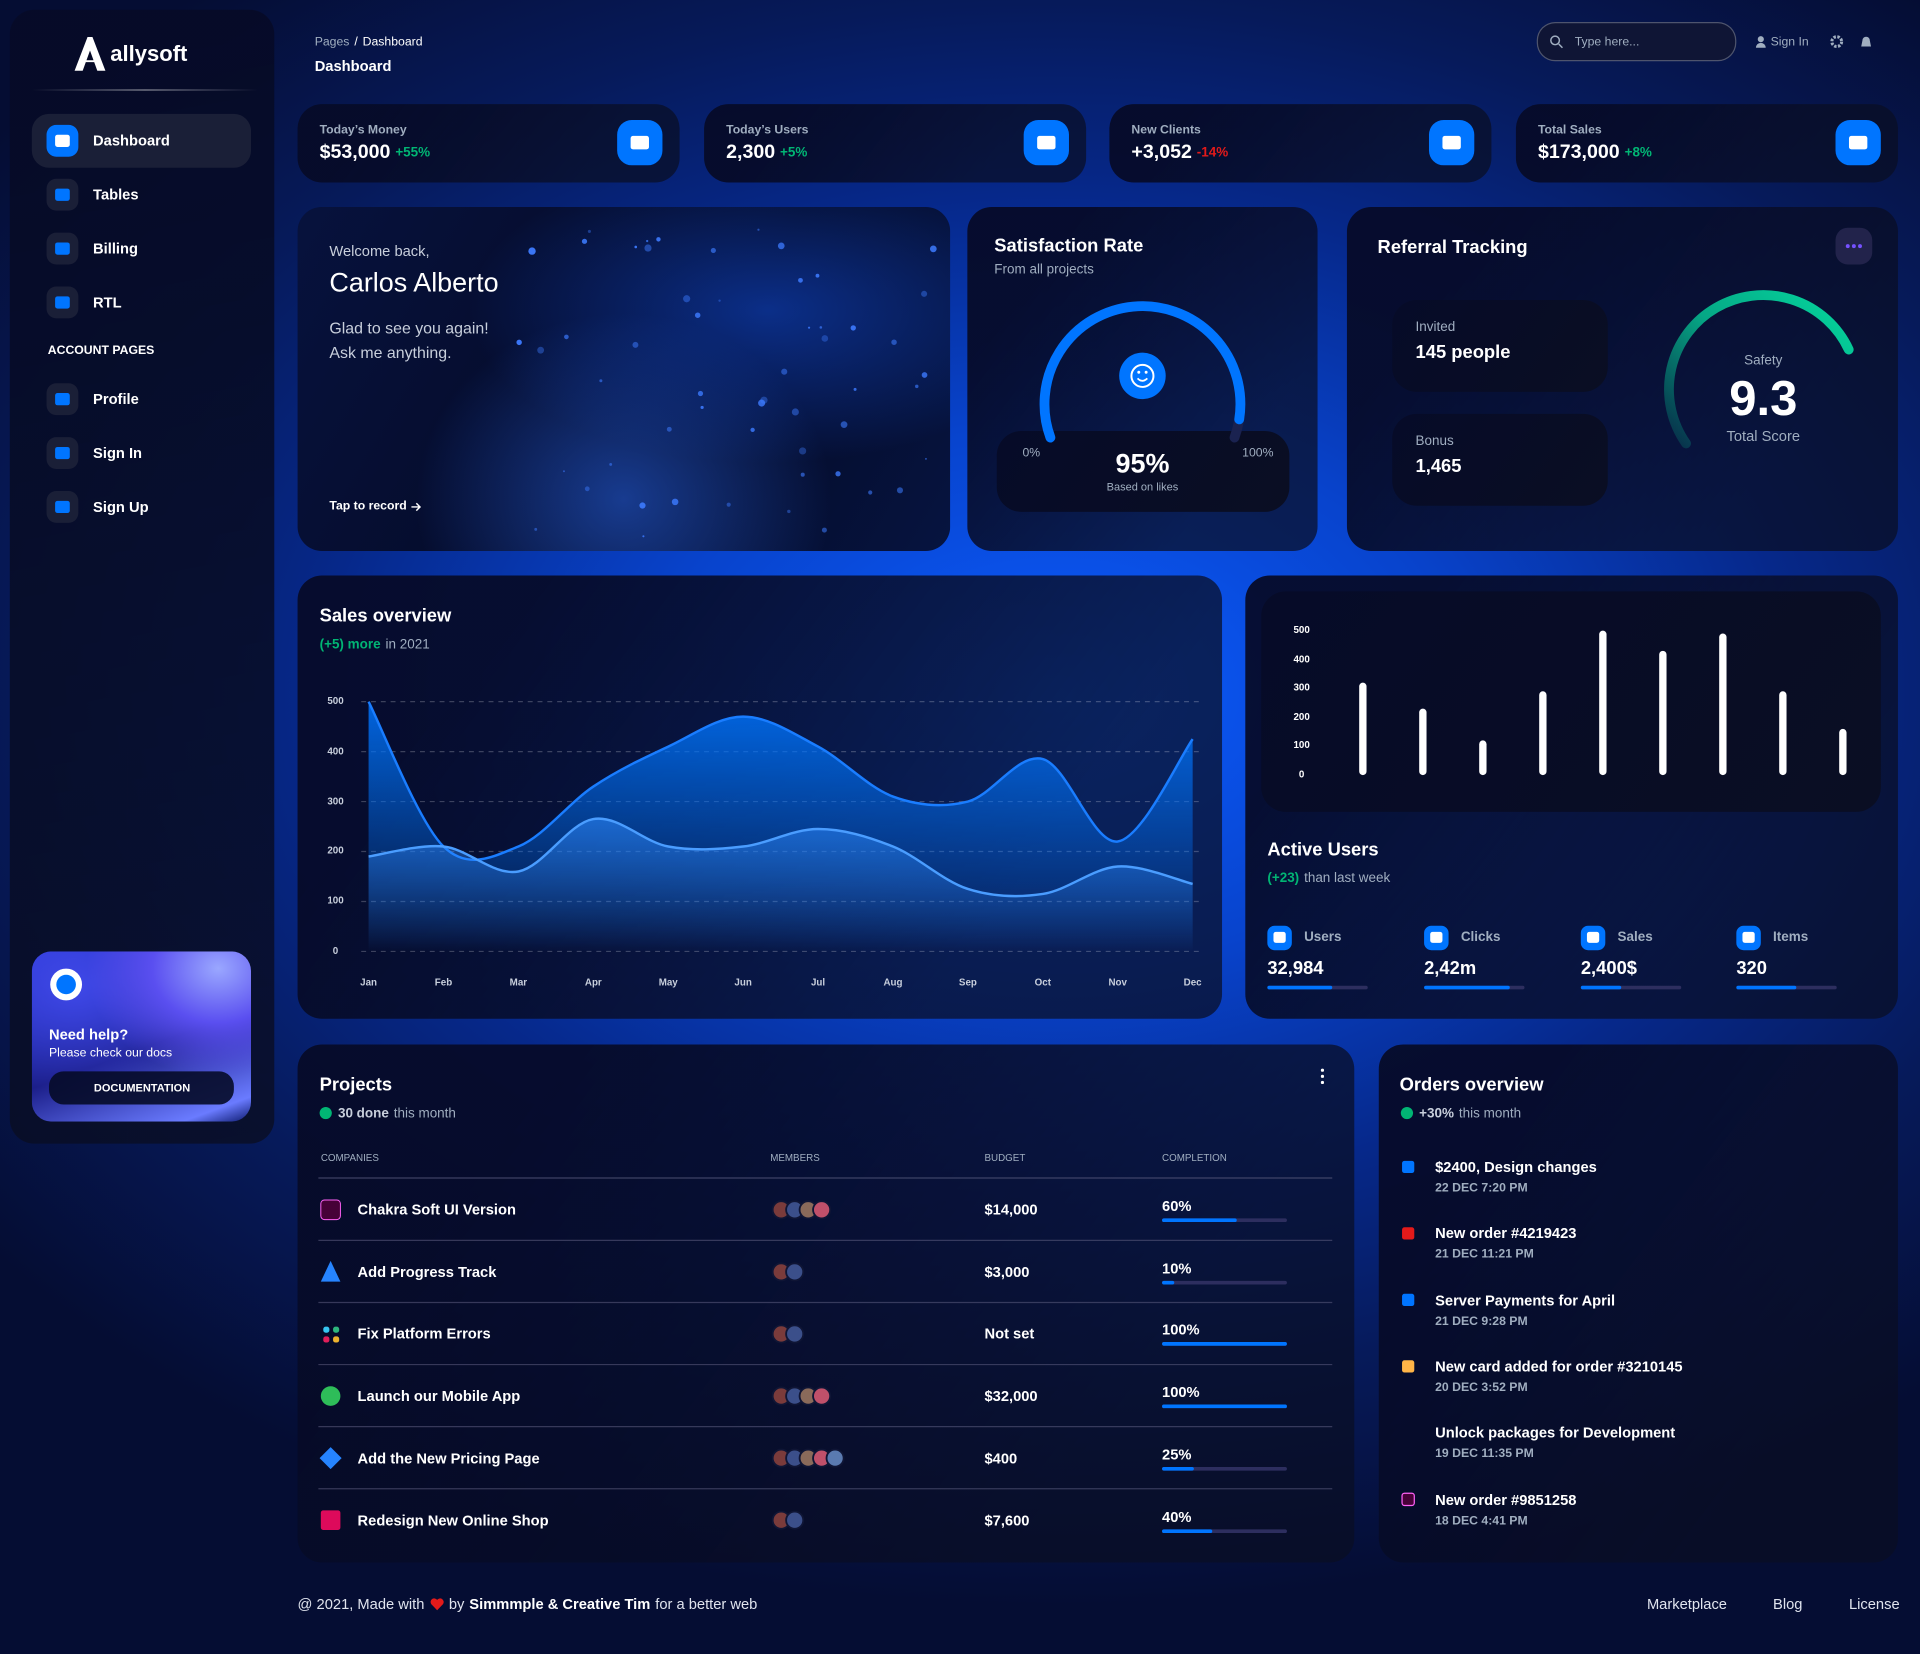  Describe the element at coordinates (895, 143) in the screenshot. I see `stat-card` at that location.